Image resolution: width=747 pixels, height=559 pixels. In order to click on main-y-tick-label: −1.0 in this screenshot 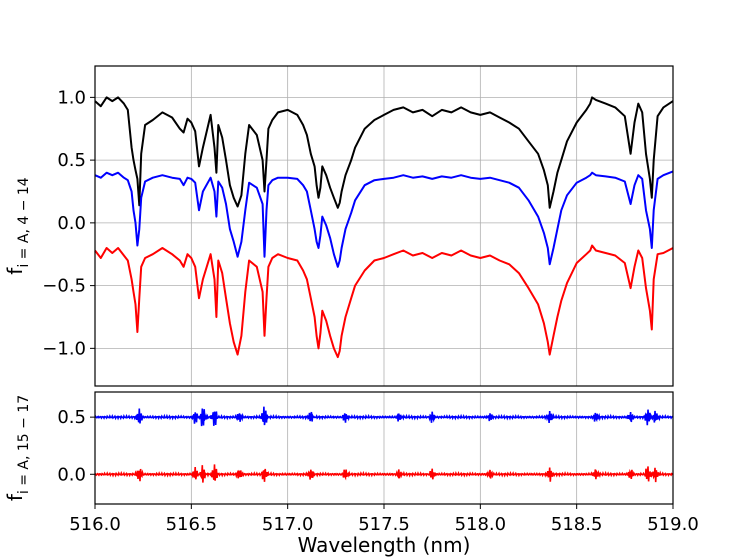, I will do `click(64, 348)`.